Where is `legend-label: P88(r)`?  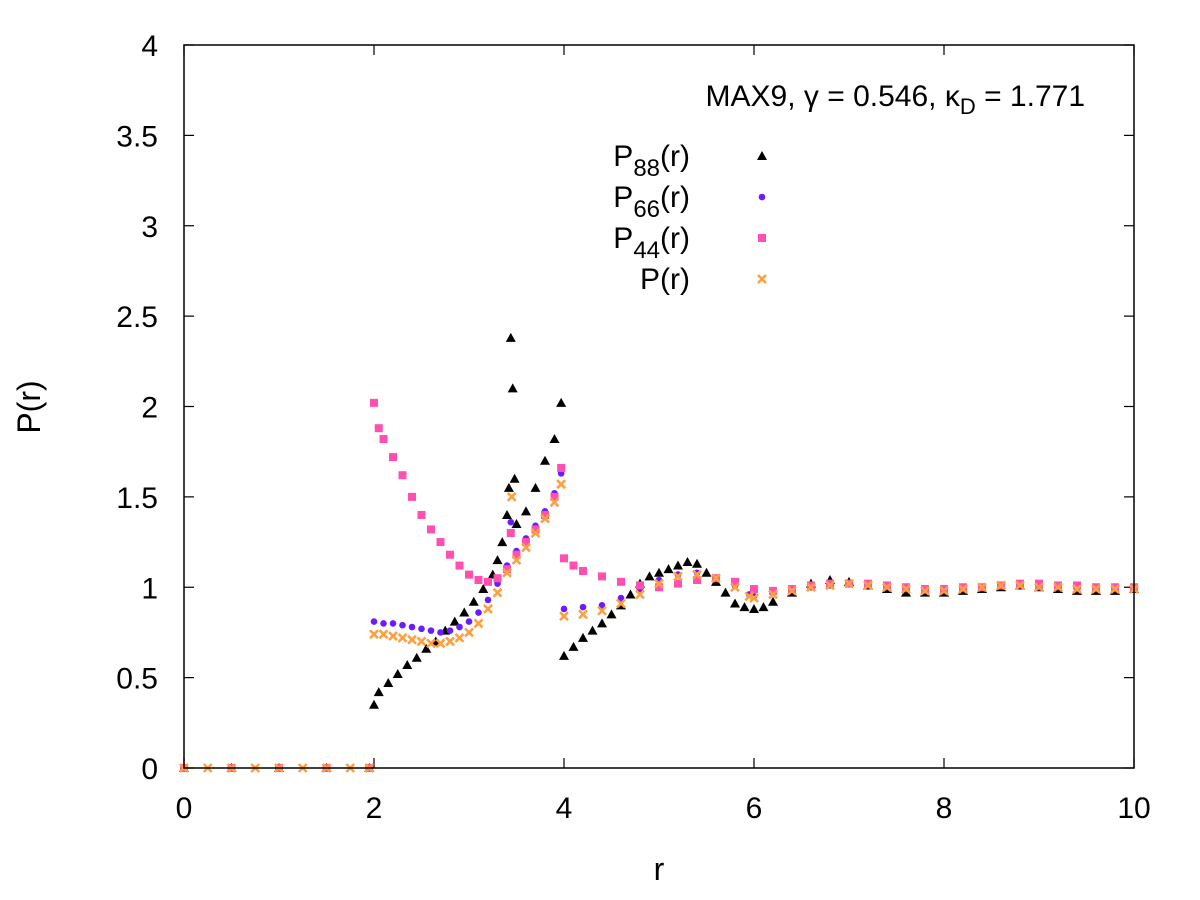
legend-label: P88(r) is located at coordinates (651, 161).